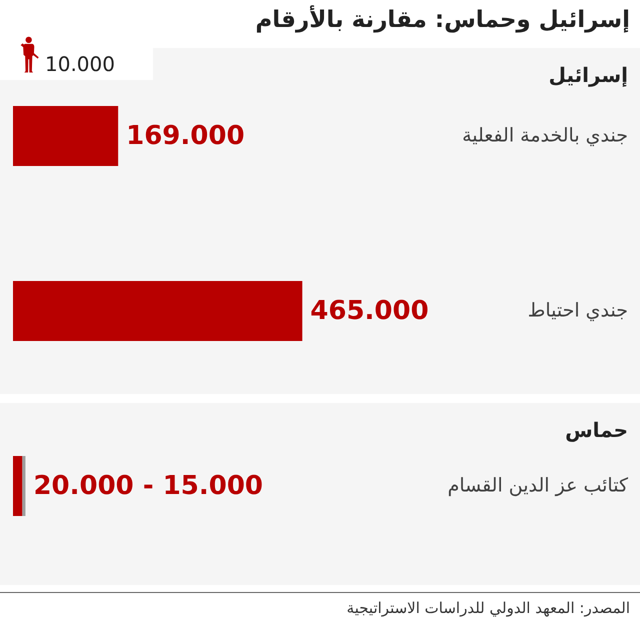 This screenshot has width=640, height=622. What do you see at coordinates (320, 607) in the screenshot?
I see `text: المصدر: المعهد الدولي للدراسات الاستراتيجية` at bounding box center [320, 607].